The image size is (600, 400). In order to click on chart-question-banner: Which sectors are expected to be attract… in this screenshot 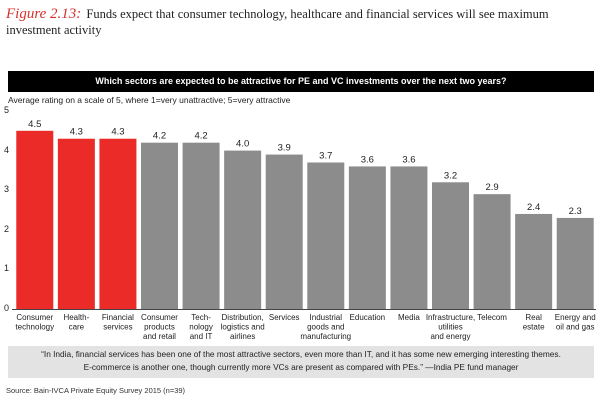, I will do `click(301, 81)`.